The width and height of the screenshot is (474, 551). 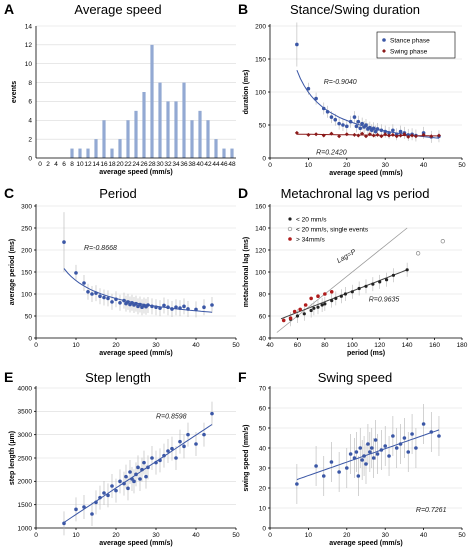 I want to click on y-axis-label: average period (ms), so click(x=12, y=272).